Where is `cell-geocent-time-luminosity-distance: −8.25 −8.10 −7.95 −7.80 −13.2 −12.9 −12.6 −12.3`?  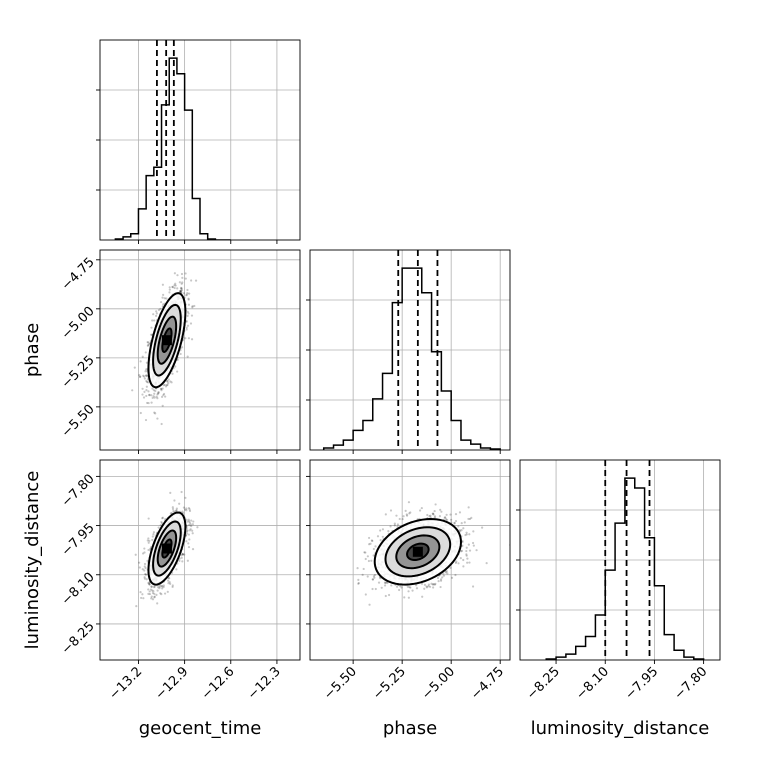
cell-geocent-time-luminosity-distance: −8.25 −8.10 −7.95 −7.80 −13.2 −12.9 −12.6 −12.3 is located at coordinates (180, 581).